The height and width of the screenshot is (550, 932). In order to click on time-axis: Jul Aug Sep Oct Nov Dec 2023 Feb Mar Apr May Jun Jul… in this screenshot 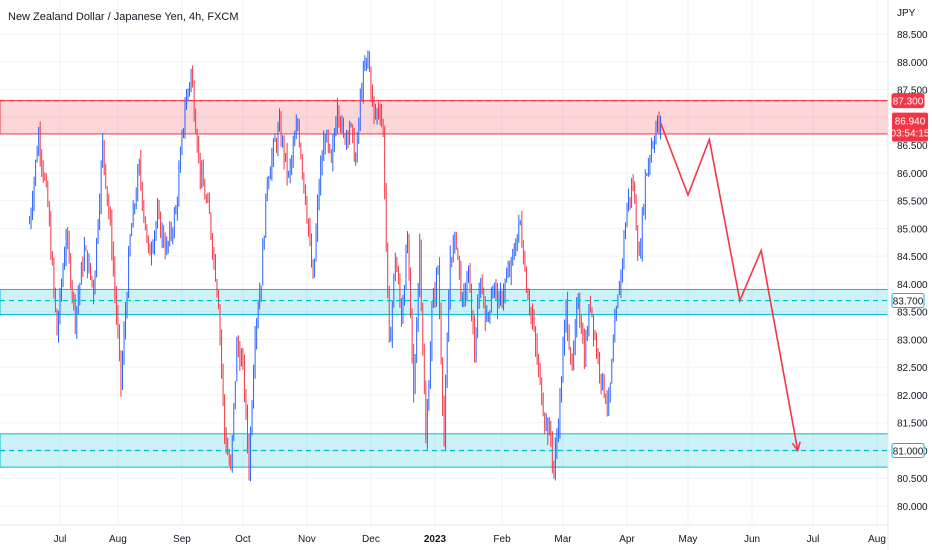, I will do `click(470, 539)`.